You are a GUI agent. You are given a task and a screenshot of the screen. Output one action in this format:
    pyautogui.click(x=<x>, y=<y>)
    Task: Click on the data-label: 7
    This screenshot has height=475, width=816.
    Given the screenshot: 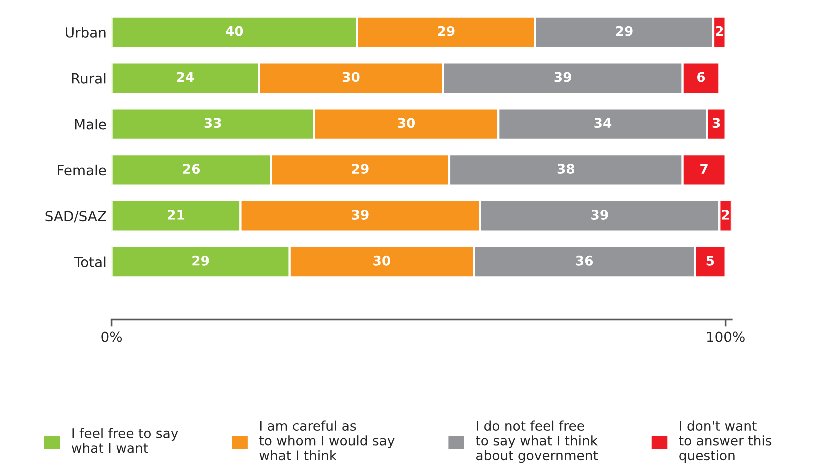 What is the action you would take?
    pyautogui.click(x=704, y=169)
    